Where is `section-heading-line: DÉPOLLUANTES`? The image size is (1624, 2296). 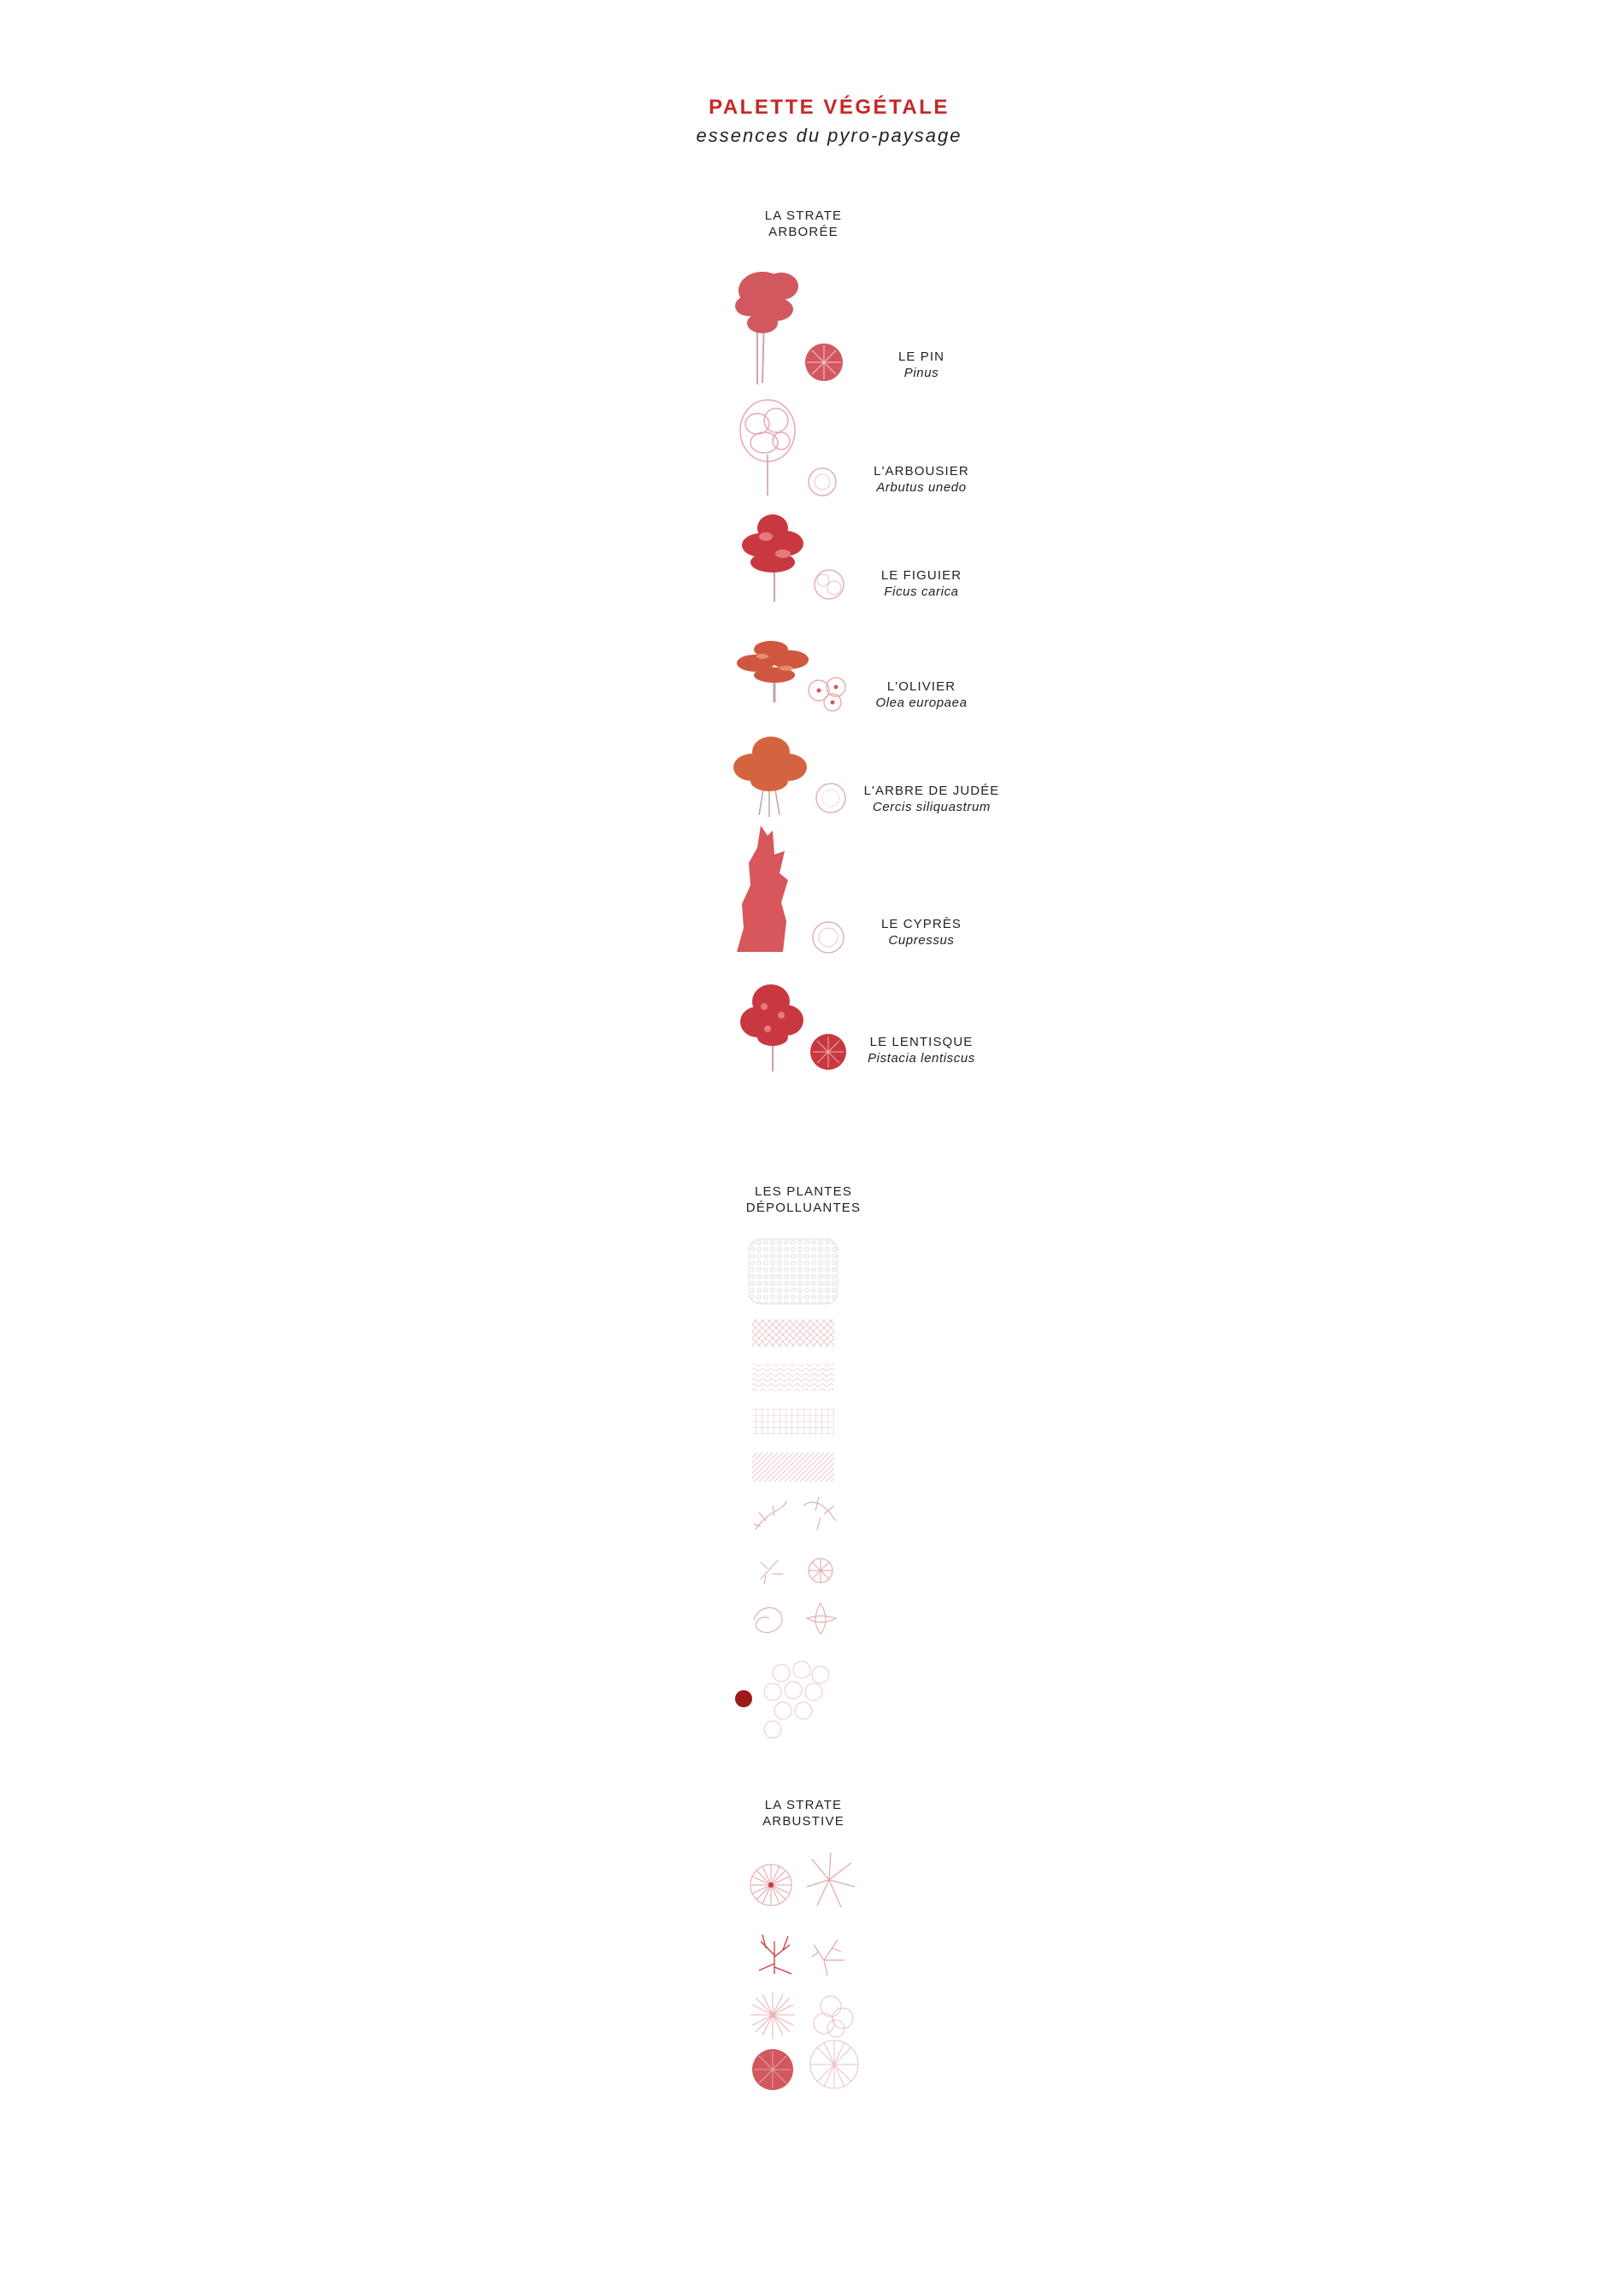
section-heading-line: DÉPOLLUANTES is located at coordinates (803, 1208).